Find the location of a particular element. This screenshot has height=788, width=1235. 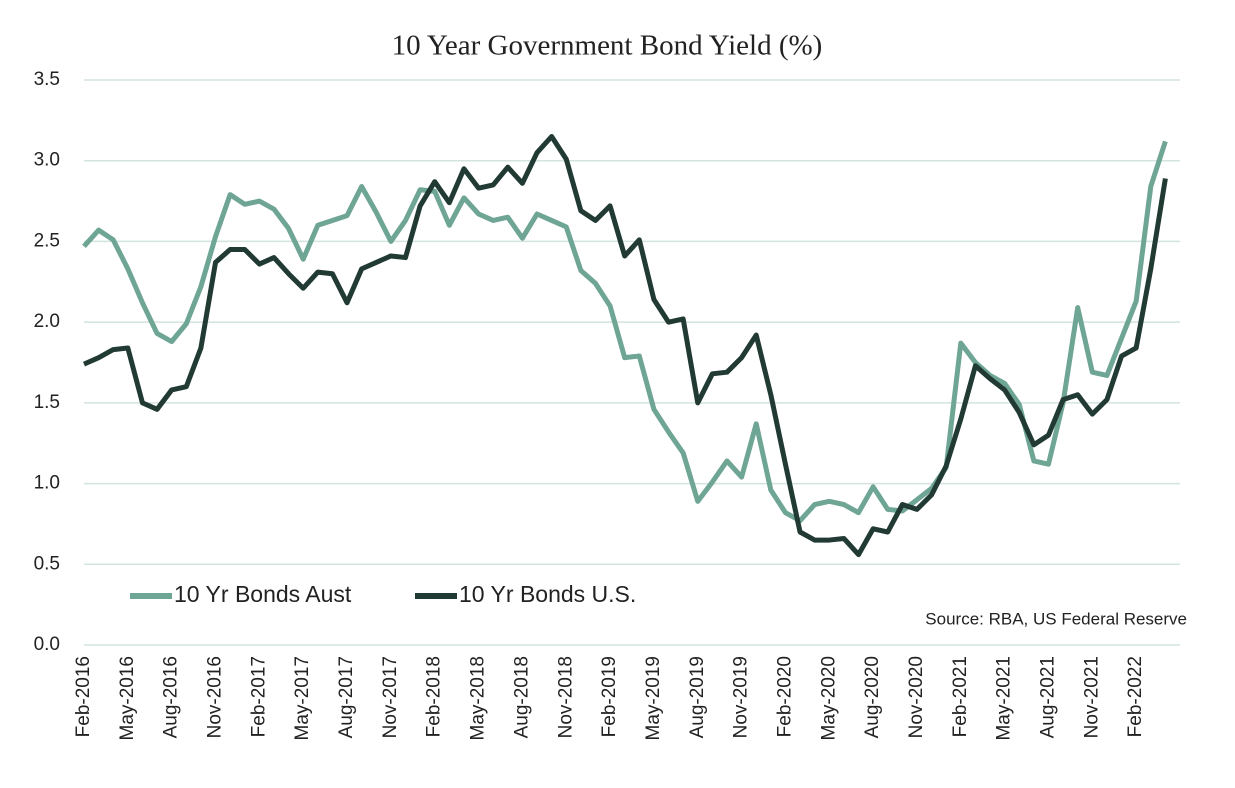

x-tick-label: Feb-2022 is located at coordinates (1135, 696).